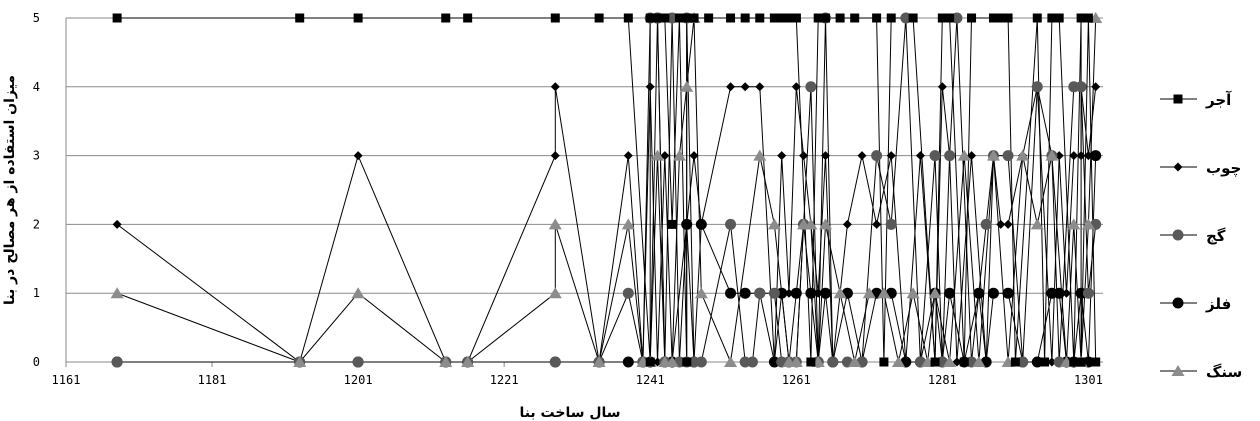 The height and width of the screenshot is (421, 1260). Describe the element at coordinates (1200, 168) in the screenshot. I see `legend-item-1: چوب` at that location.